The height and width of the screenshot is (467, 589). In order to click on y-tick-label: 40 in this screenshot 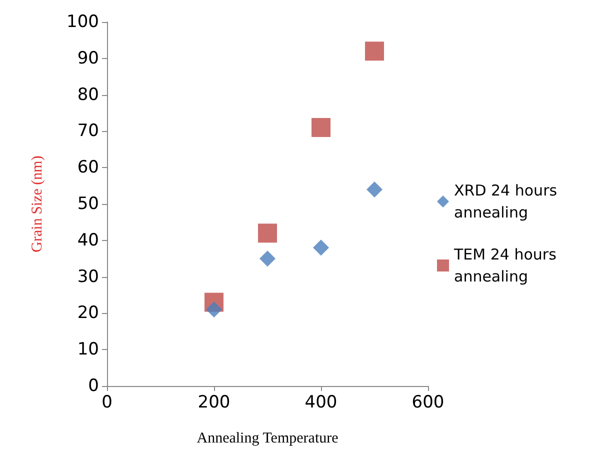, I will do `click(88, 240)`.